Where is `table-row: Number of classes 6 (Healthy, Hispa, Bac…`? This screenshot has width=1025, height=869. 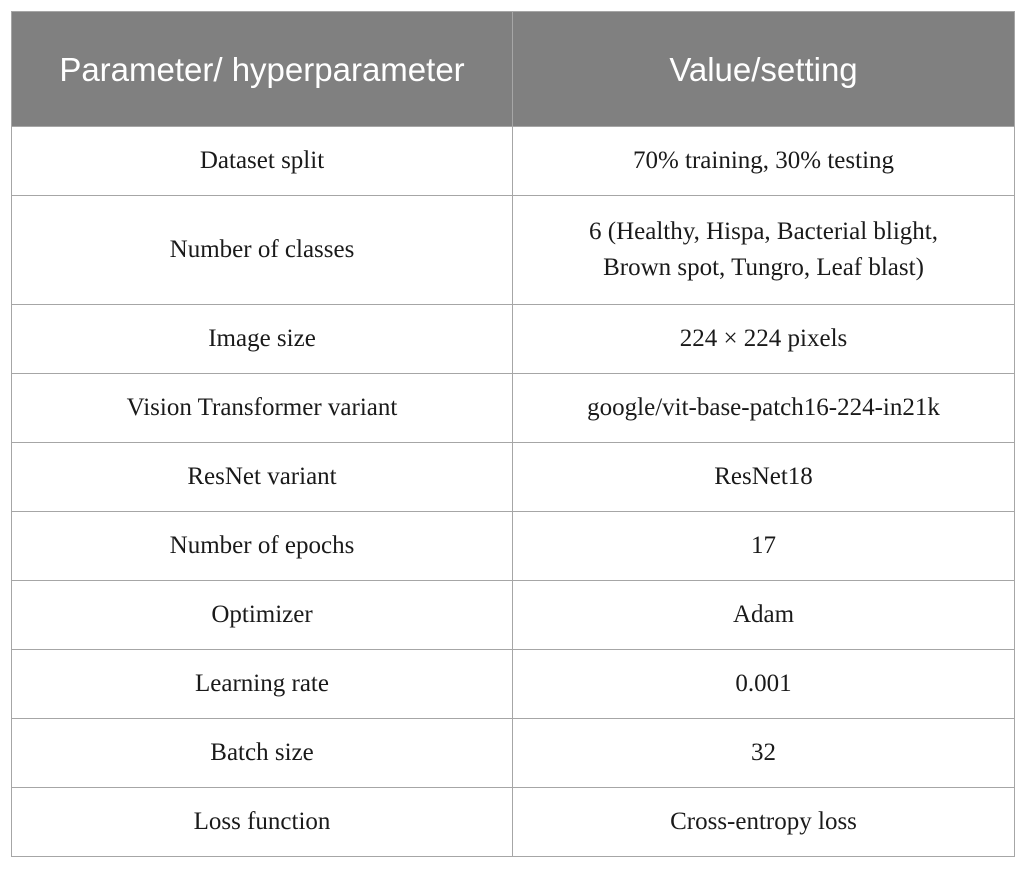 table-row: Number of classes 6 (Healthy, Hispa, Bac… is located at coordinates (513, 250).